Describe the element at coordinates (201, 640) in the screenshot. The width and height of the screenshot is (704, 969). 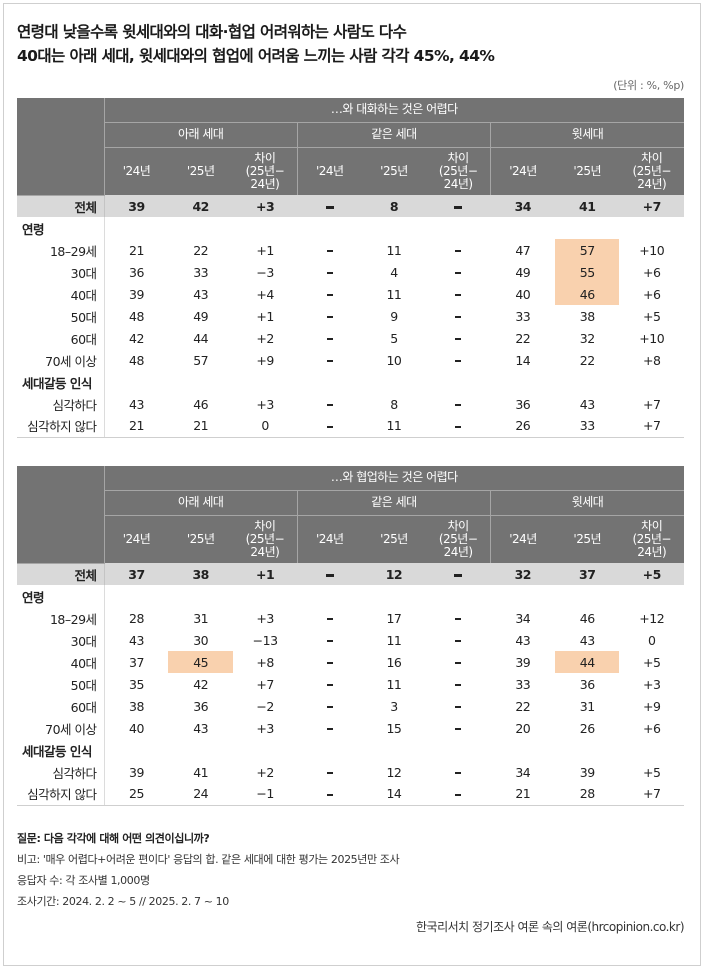
I see `value-cell: 30` at that location.